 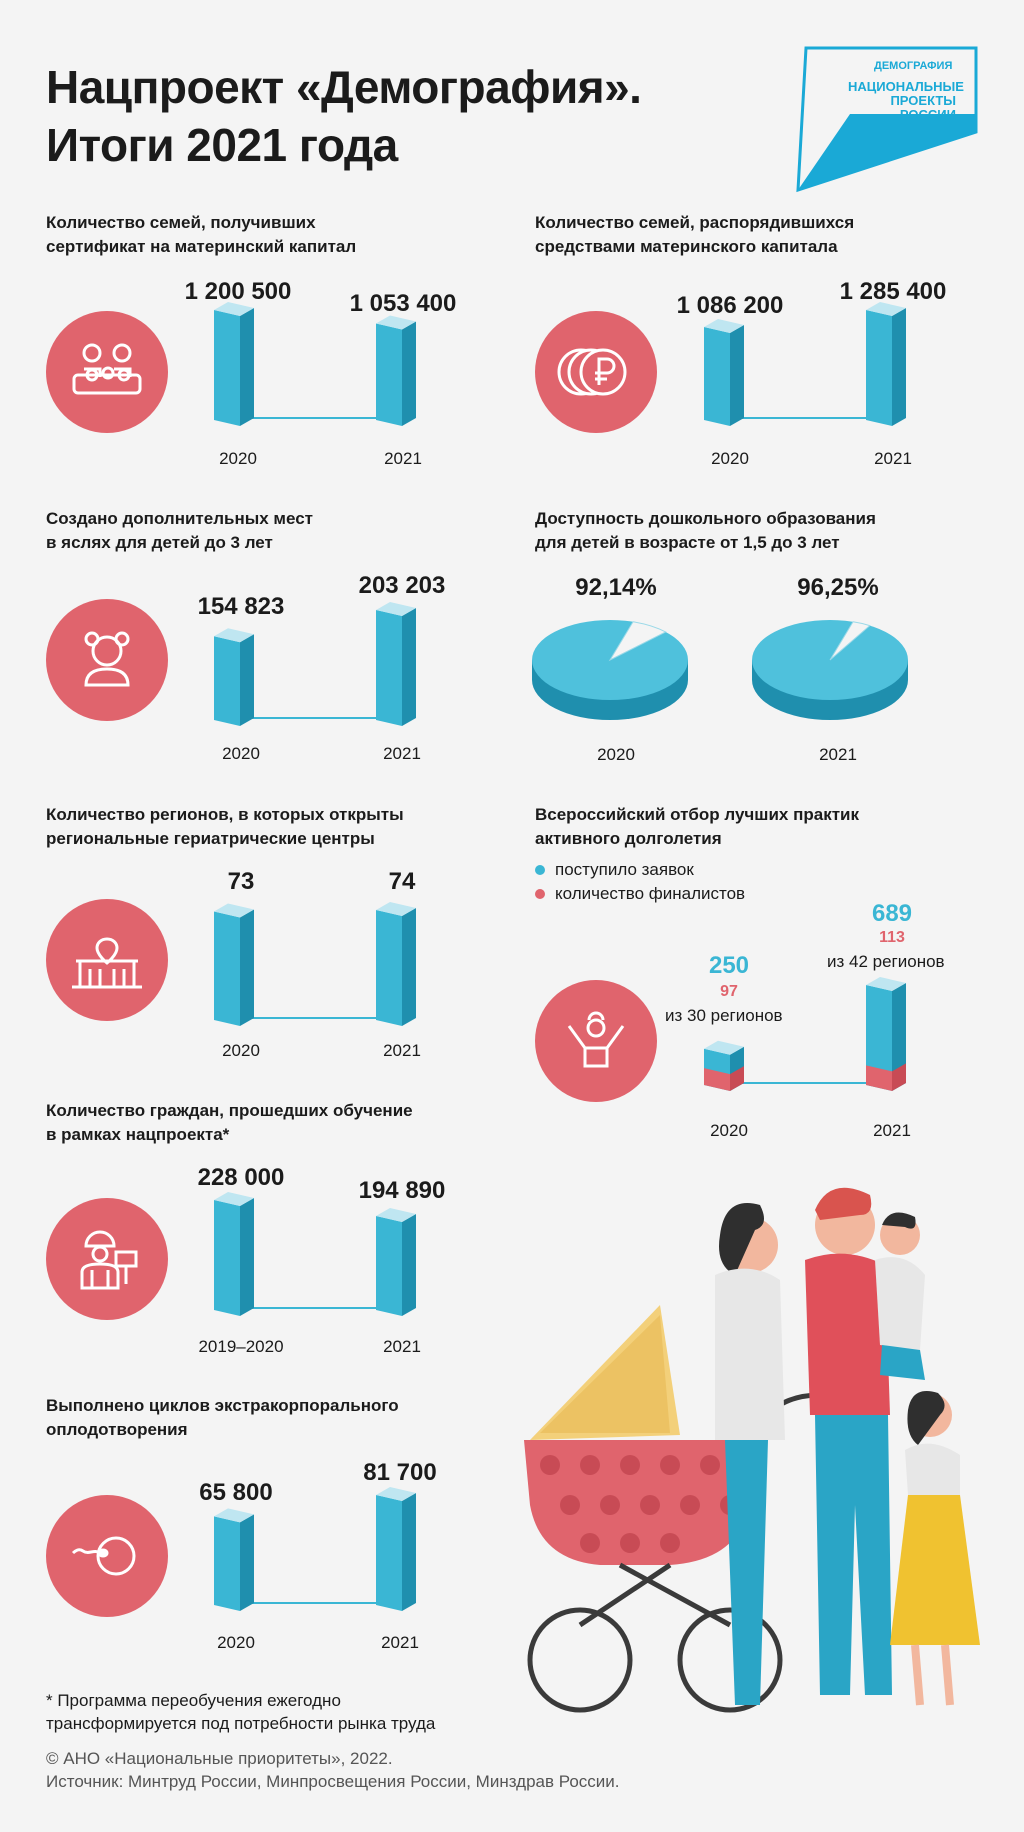 I want to click on pie-2021, so click(x=830, y=670).